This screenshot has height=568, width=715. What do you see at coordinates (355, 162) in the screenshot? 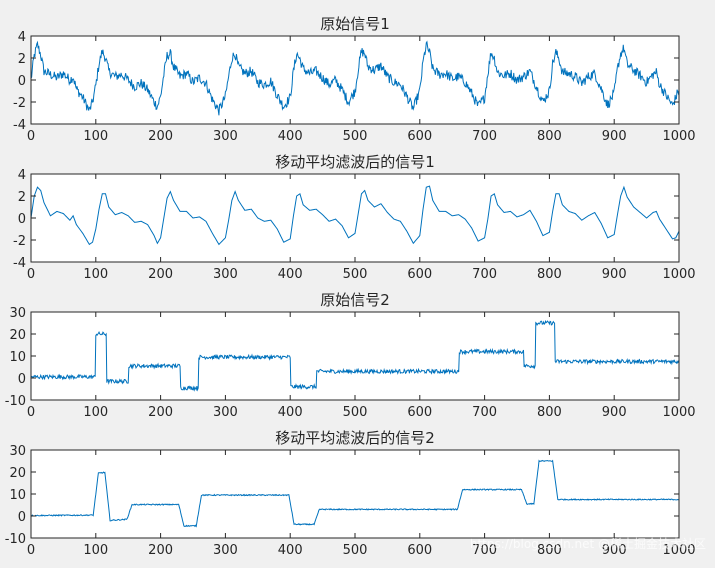
I see `subplot-title: 移动平均滤波后的信号1` at bounding box center [355, 162].